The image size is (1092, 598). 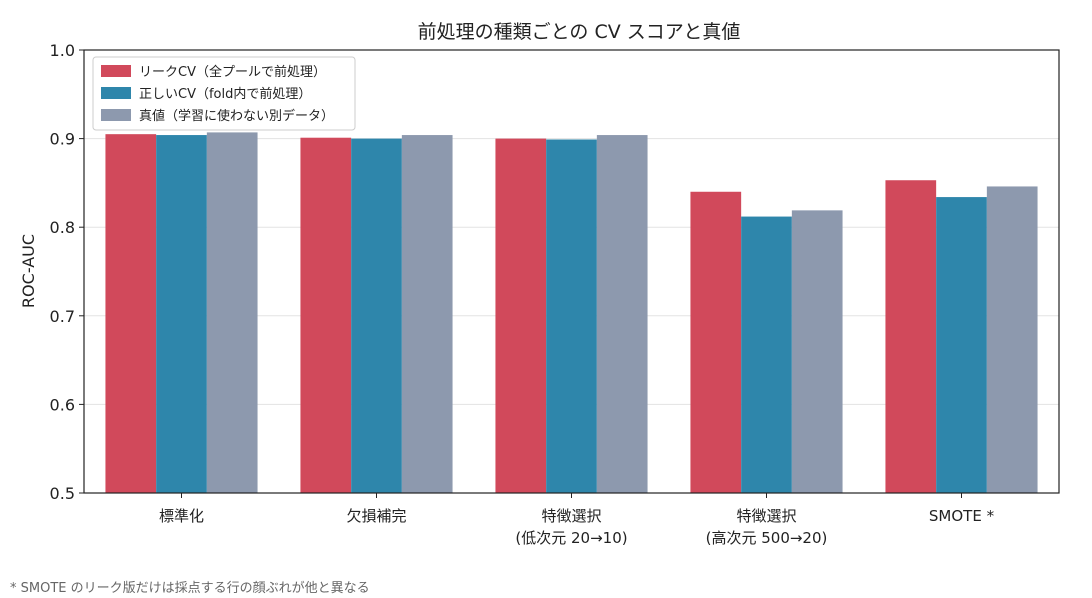 What do you see at coordinates (232, 72) in the screenshot?
I see `legend-label: リークCV（全プールで前処理）` at bounding box center [232, 72].